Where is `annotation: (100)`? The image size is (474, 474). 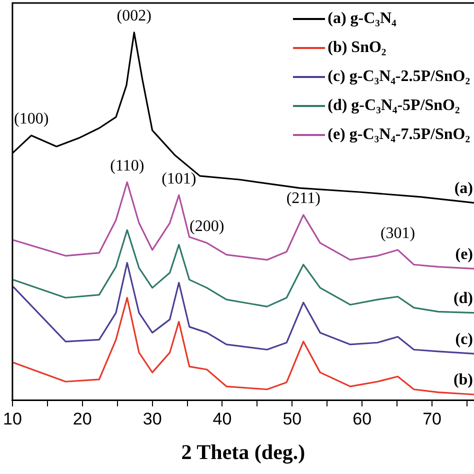
annotation: (100) is located at coordinates (31, 119).